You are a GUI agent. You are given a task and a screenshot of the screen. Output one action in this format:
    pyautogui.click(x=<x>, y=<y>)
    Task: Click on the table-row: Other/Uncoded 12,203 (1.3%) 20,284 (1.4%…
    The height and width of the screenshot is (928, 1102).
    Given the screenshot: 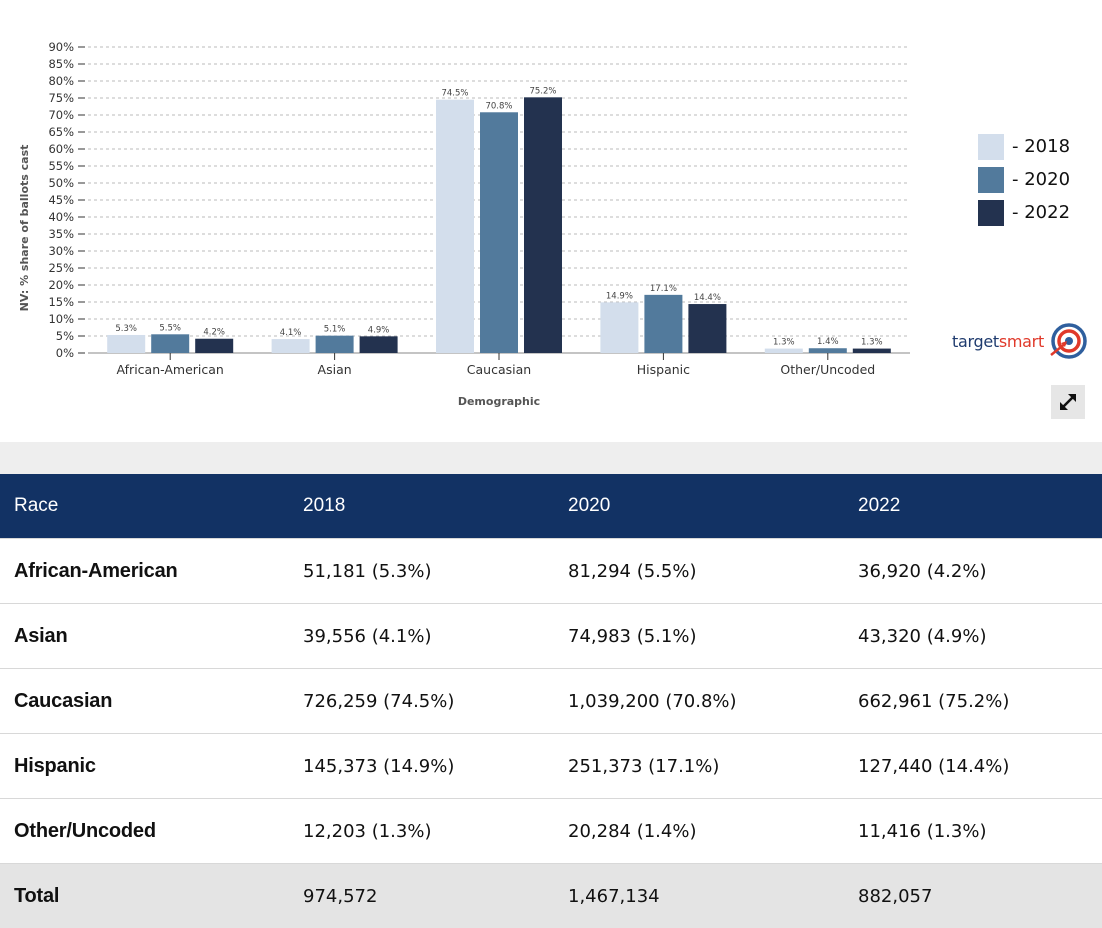 What is the action you would take?
    pyautogui.click(x=551, y=831)
    